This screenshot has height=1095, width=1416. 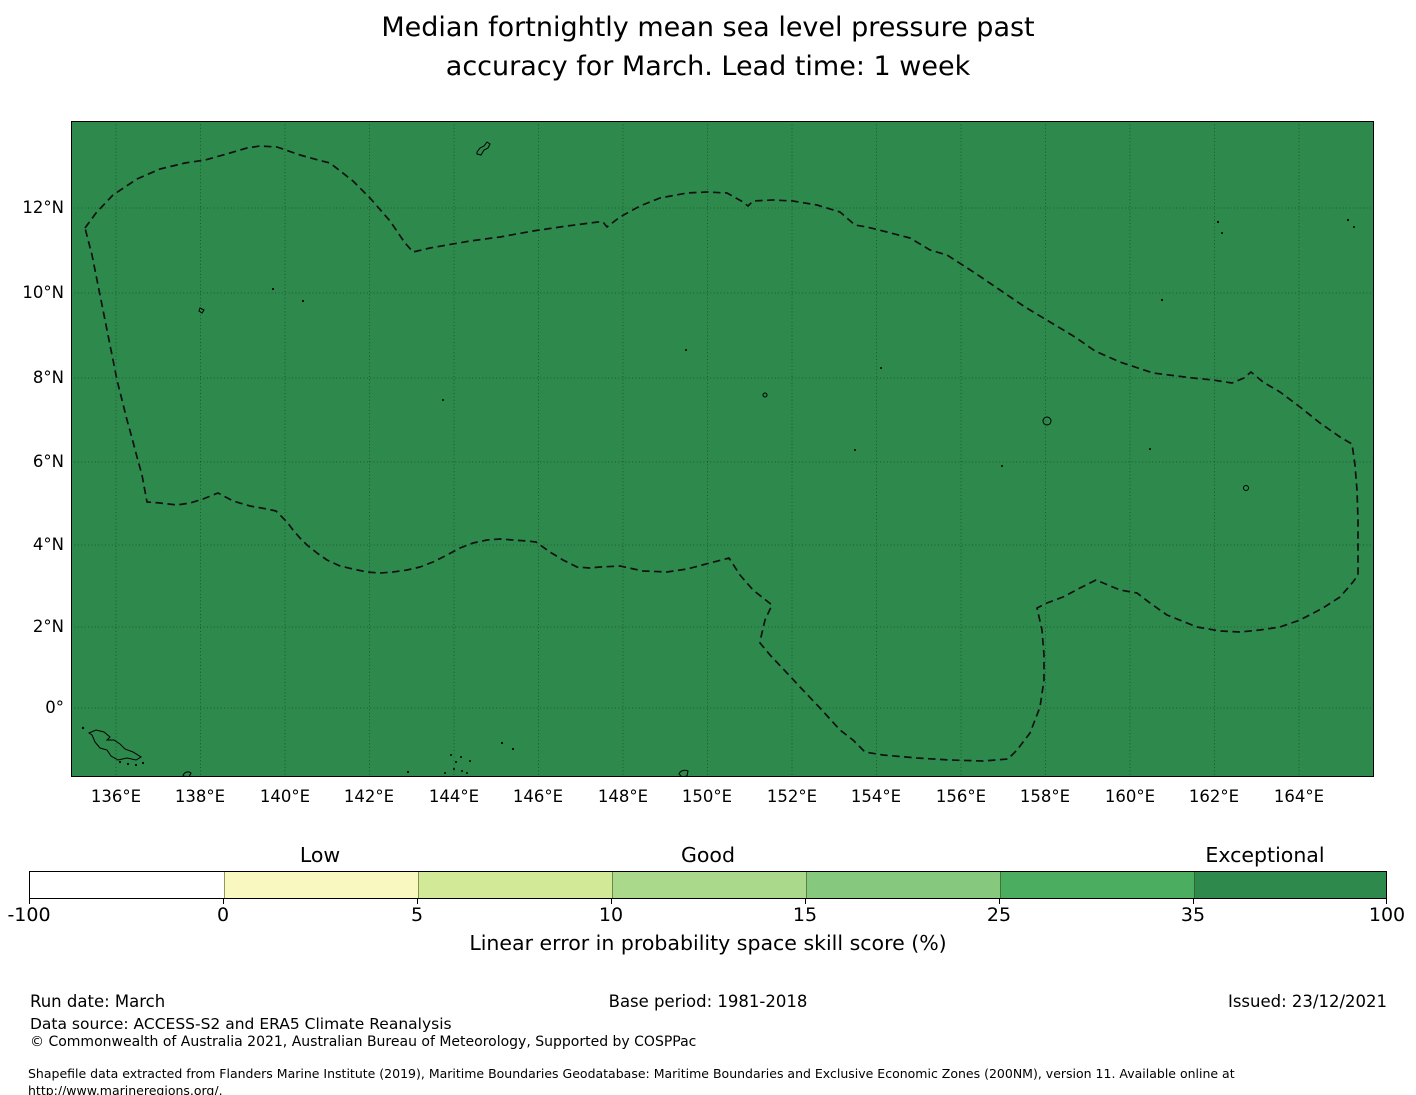 What do you see at coordinates (792, 796) in the screenshot?
I see `x-tick-label: 152°E` at bounding box center [792, 796].